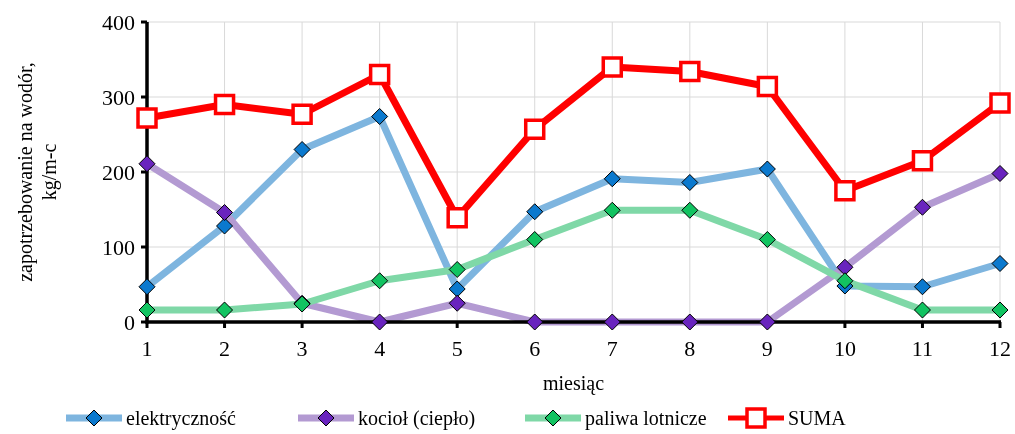 The width and height of the screenshot is (1015, 434). I want to click on y-tick-label: 300, so click(118, 97).